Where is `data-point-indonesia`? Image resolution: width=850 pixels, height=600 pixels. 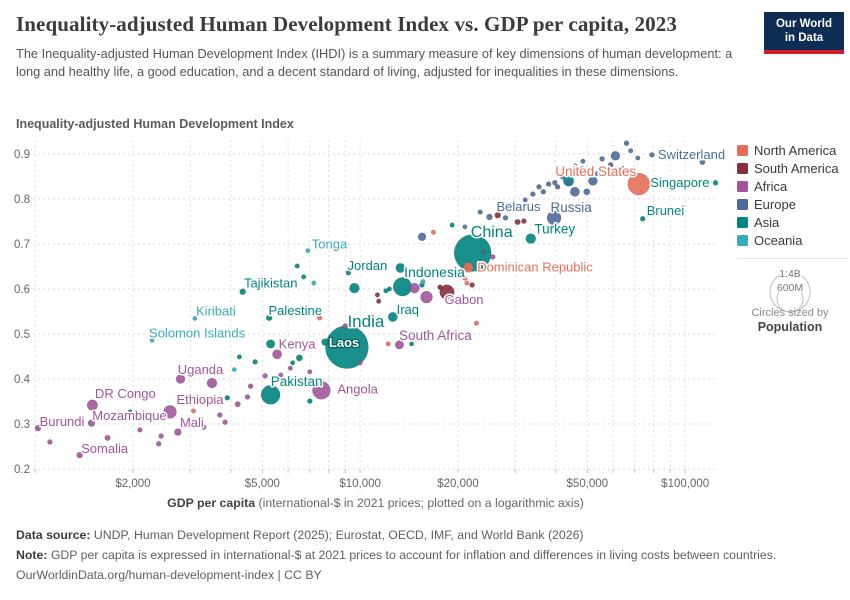
data-point-indonesia is located at coordinates (402, 287).